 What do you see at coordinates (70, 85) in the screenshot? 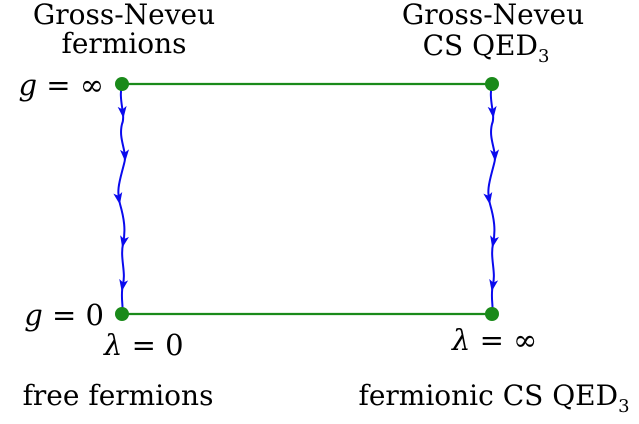
I see `label-g-infinity-rest: = ∞` at bounding box center [70, 85].